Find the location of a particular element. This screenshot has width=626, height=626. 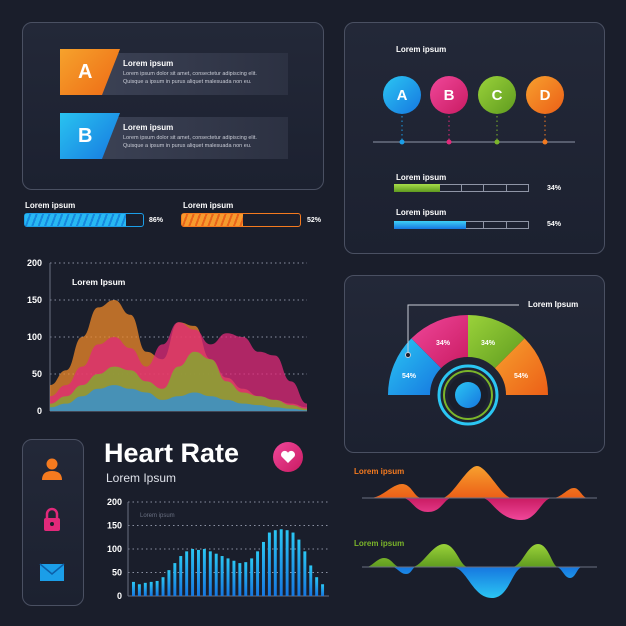

heart-icon is located at coordinates (288, 457).